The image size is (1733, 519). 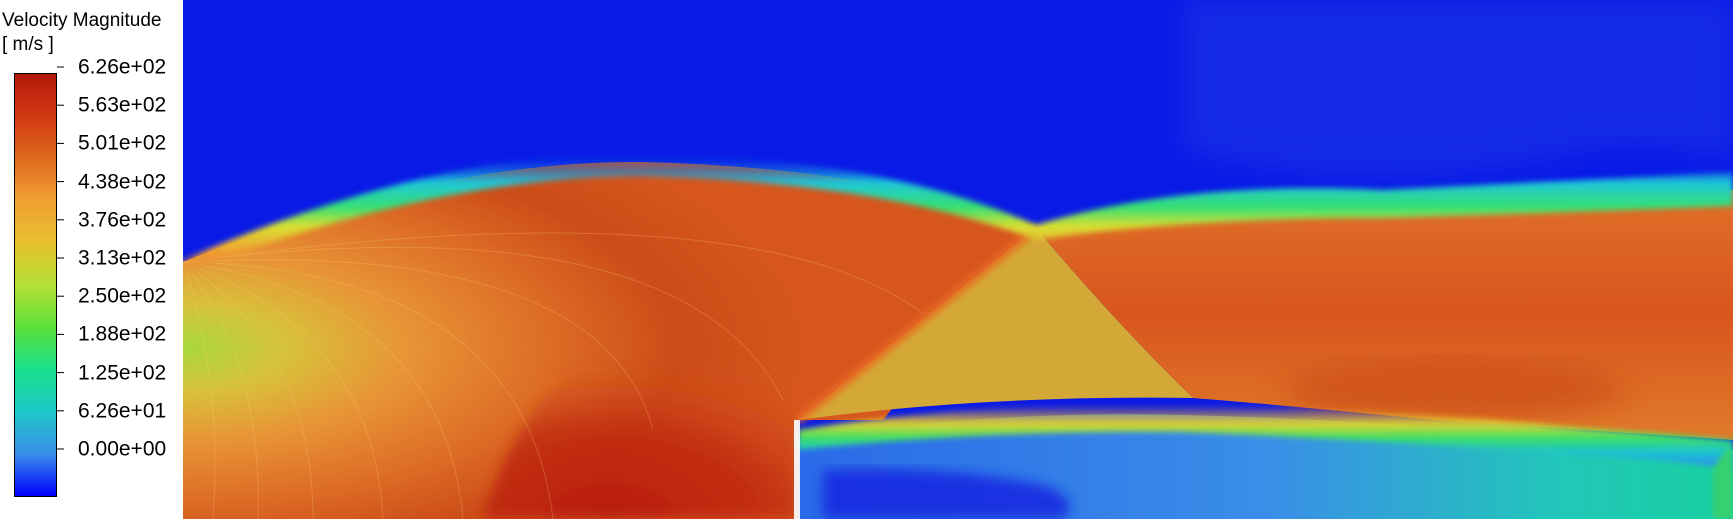 I want to click on colorbar-tick-label: 5.01e+02, so click(x=122, y=143).